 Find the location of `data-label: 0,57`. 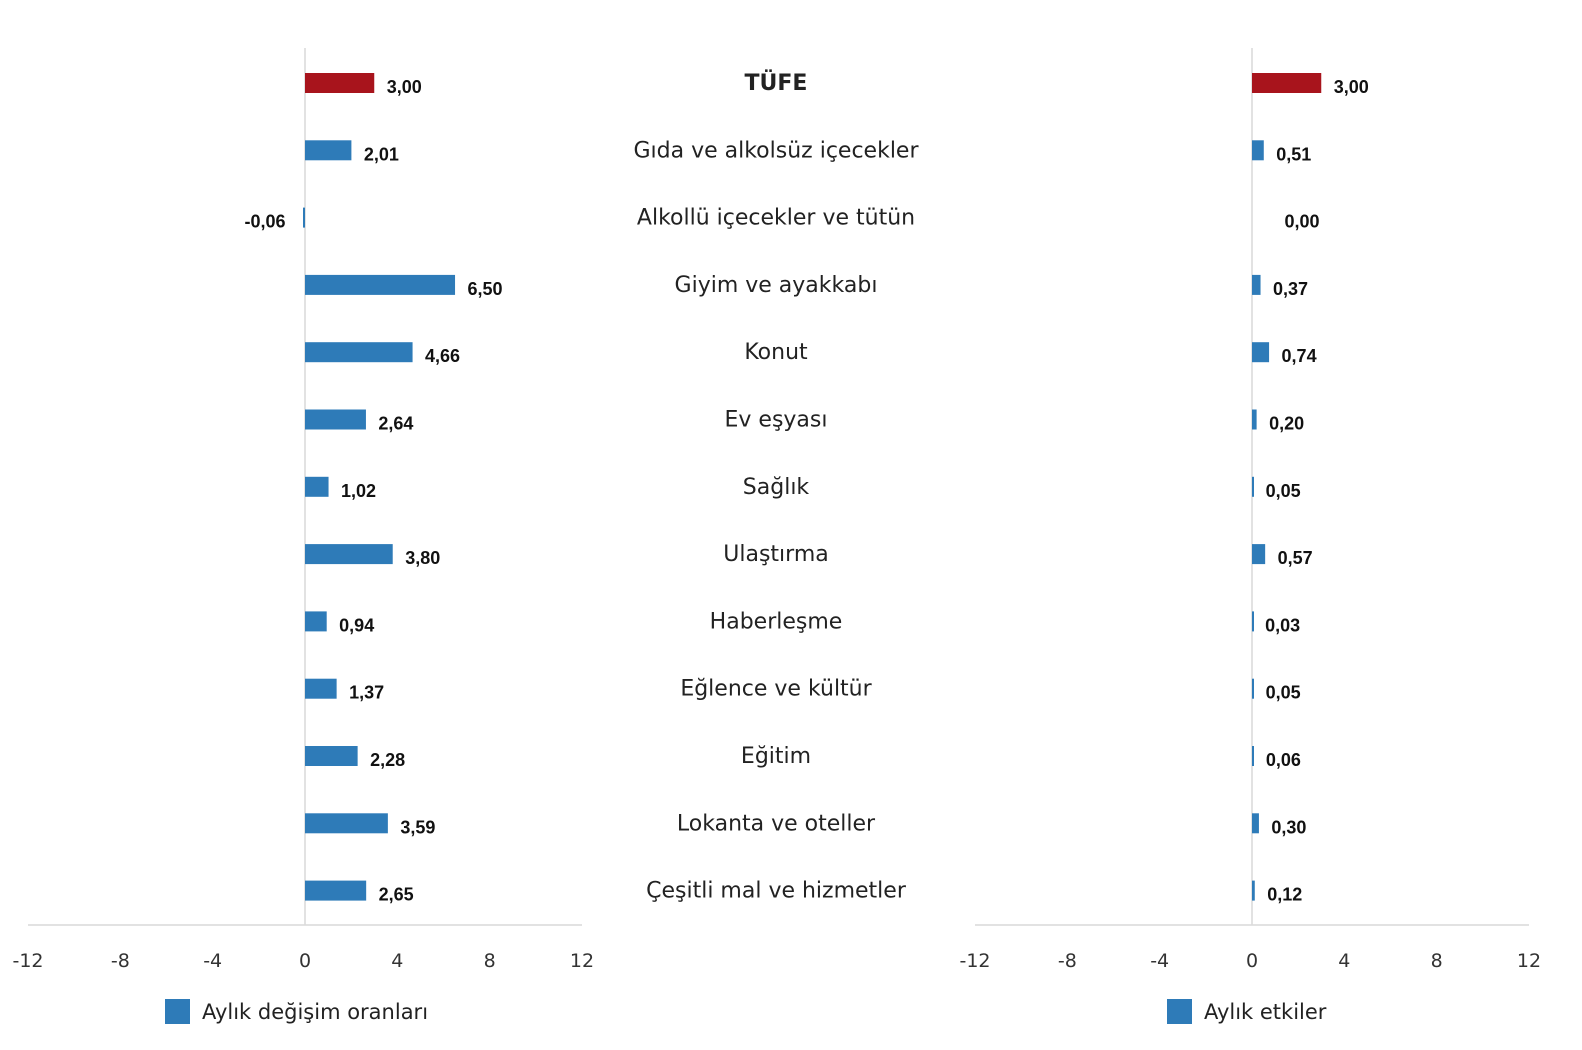

data-label: 0,57 is located at coordinates (1295, 558).